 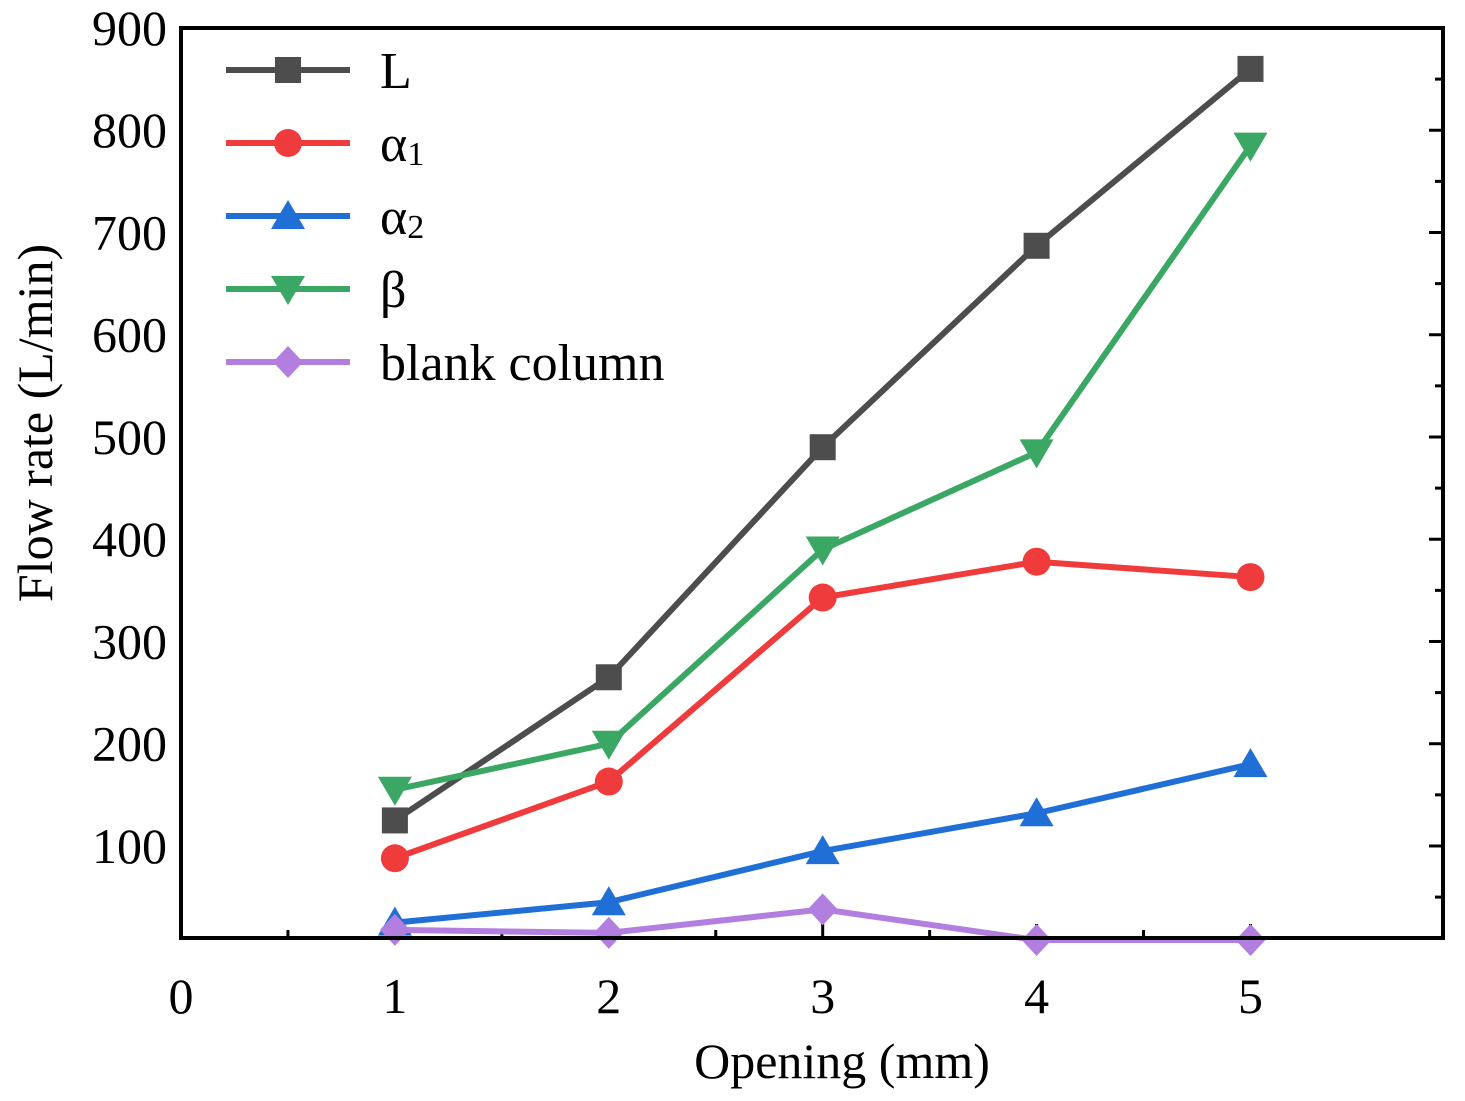 What do you see at coordinates (325, 144) in the screenshot?
I see `legend-item: α1` at bounding box center [325, 144].